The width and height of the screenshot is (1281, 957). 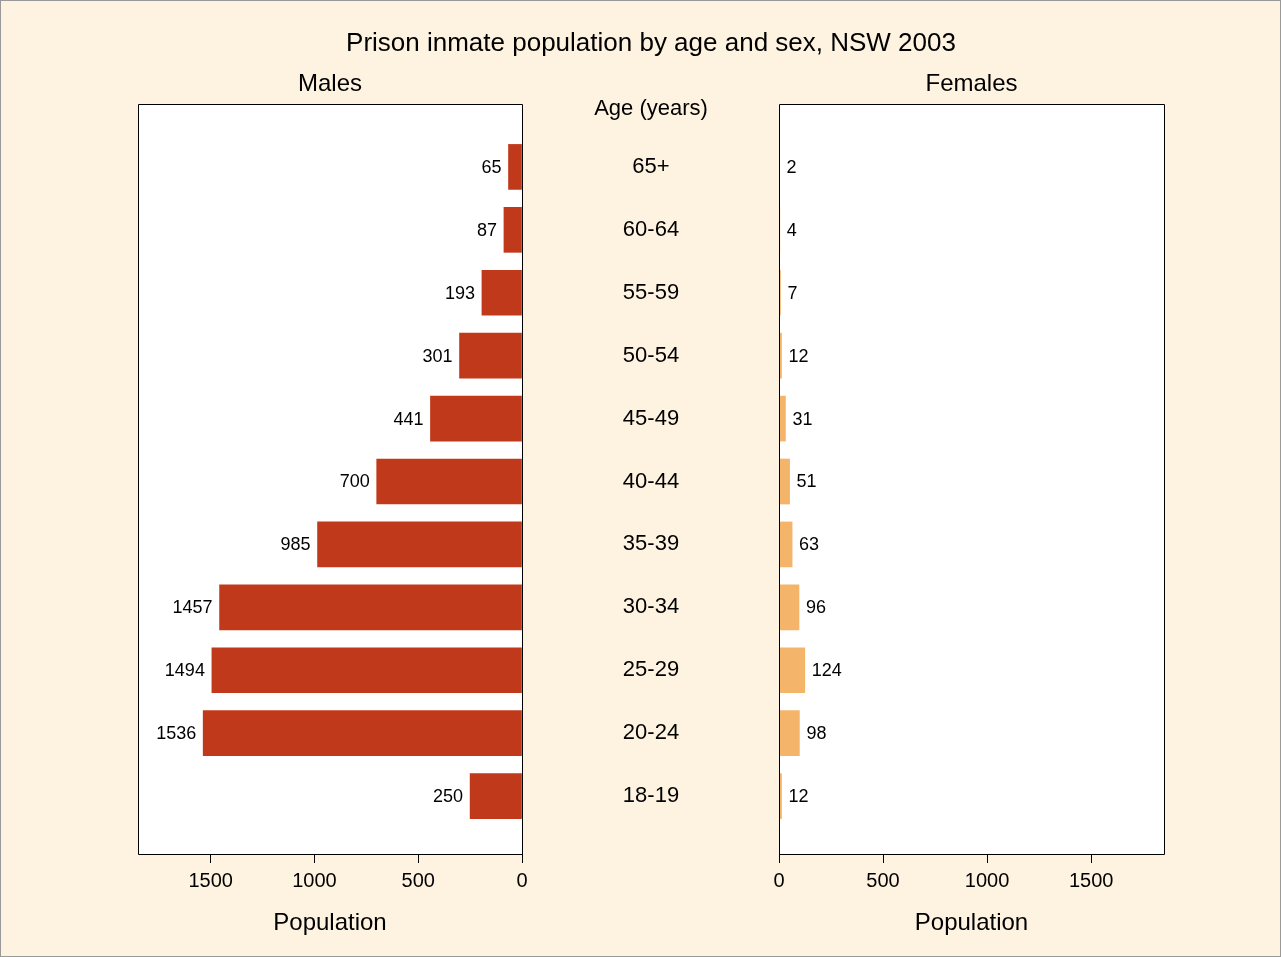 What do you see at coordinates (816, 733) in the screenshot?
I see `data-label: 98` at bounding box center [816, 733].